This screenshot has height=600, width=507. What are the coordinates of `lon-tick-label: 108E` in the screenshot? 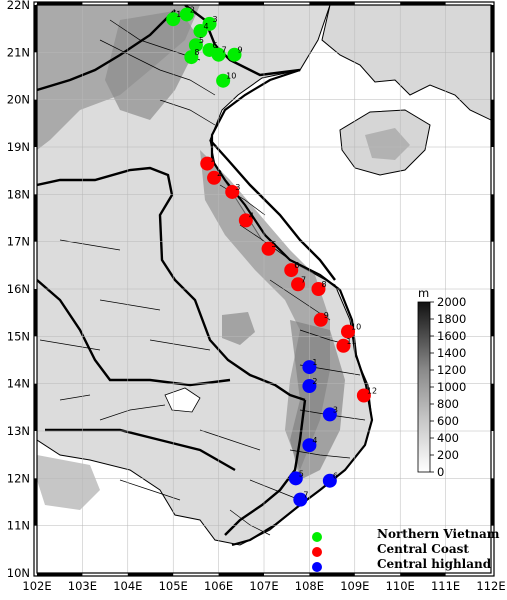 It's located at (309, 586).